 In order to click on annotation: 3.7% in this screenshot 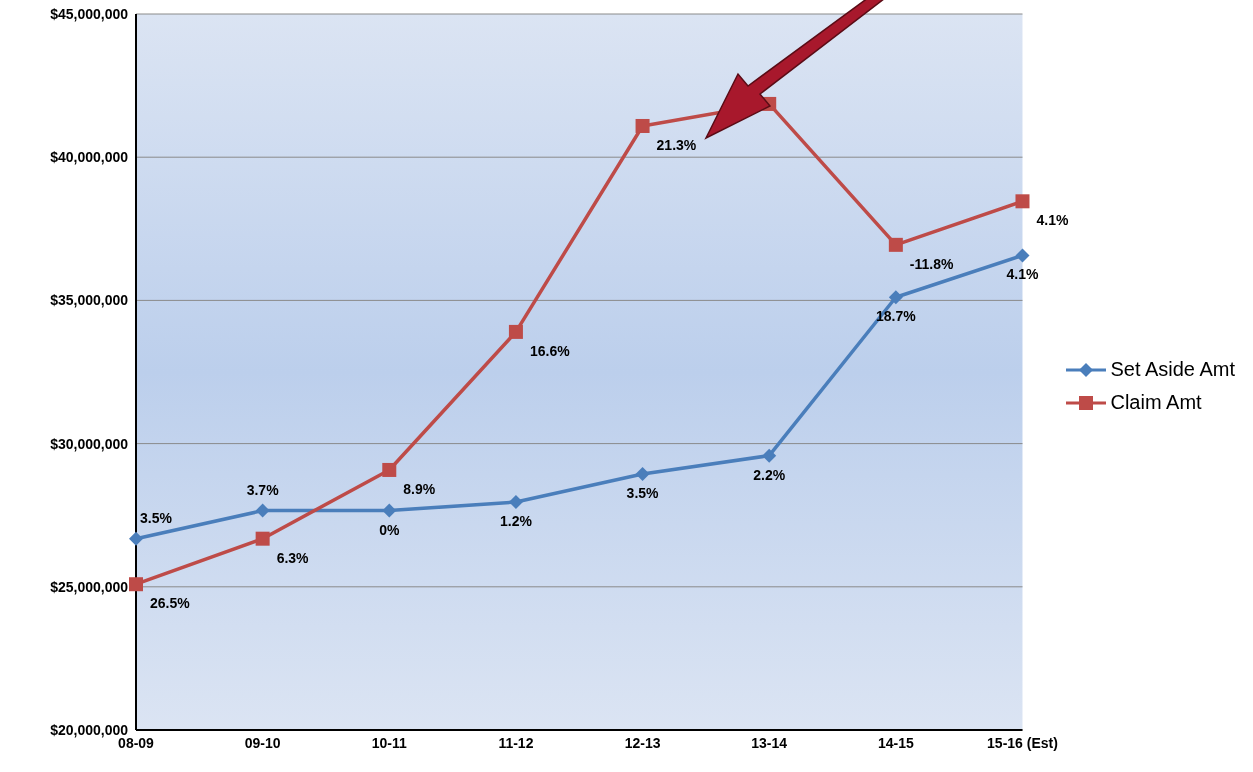, I will do `click(263, 489)`.